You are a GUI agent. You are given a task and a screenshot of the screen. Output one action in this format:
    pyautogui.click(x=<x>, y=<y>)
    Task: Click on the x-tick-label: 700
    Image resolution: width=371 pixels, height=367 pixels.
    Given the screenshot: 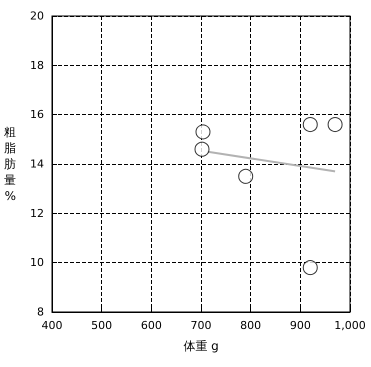 What is the action you would take?
    pyautogui.click(x=201, y=325)
    